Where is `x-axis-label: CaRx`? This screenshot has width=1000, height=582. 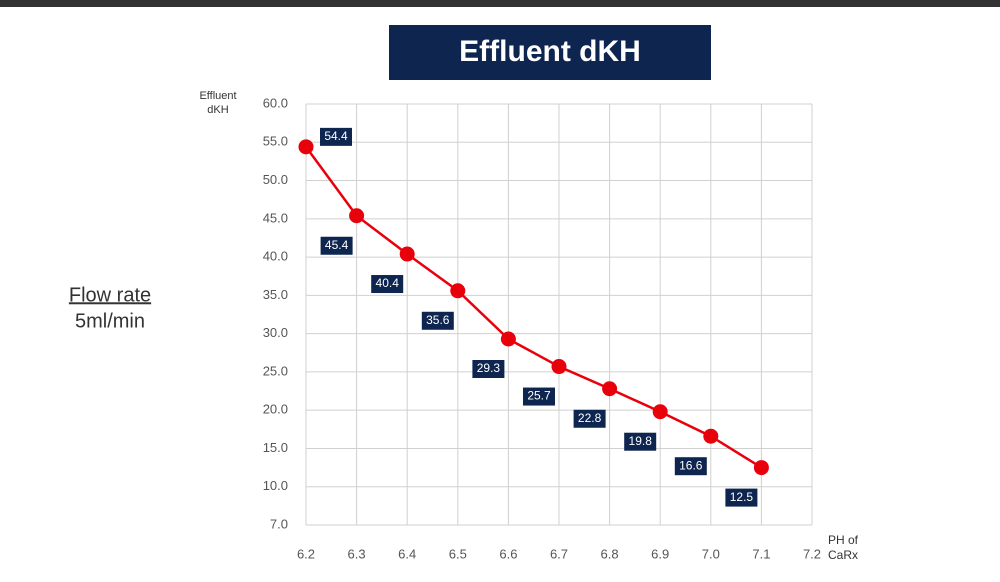
x-axis-label: CaRx is located at coordinates (843, 555).